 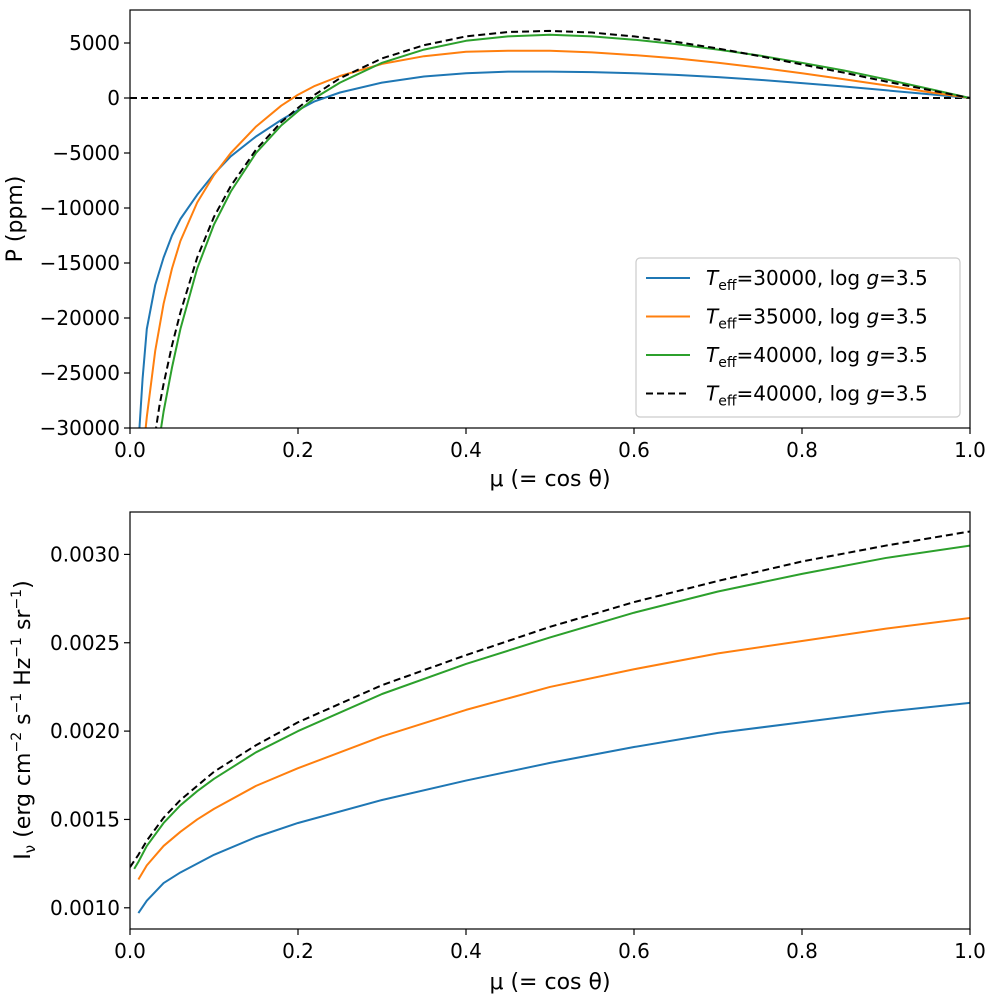 I want to click on y-tick-label: −25000, so click(x=80, y=373).